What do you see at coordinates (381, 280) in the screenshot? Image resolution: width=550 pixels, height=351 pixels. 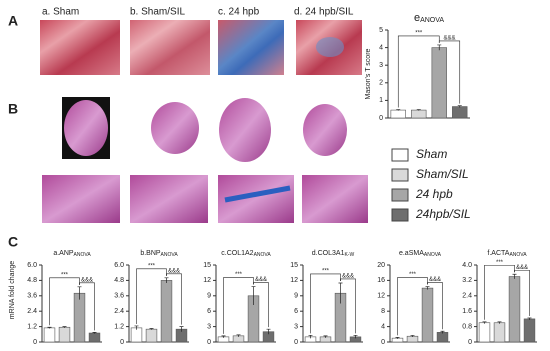 I see `y-tick-label: 16` at bounding box center [381, 280].